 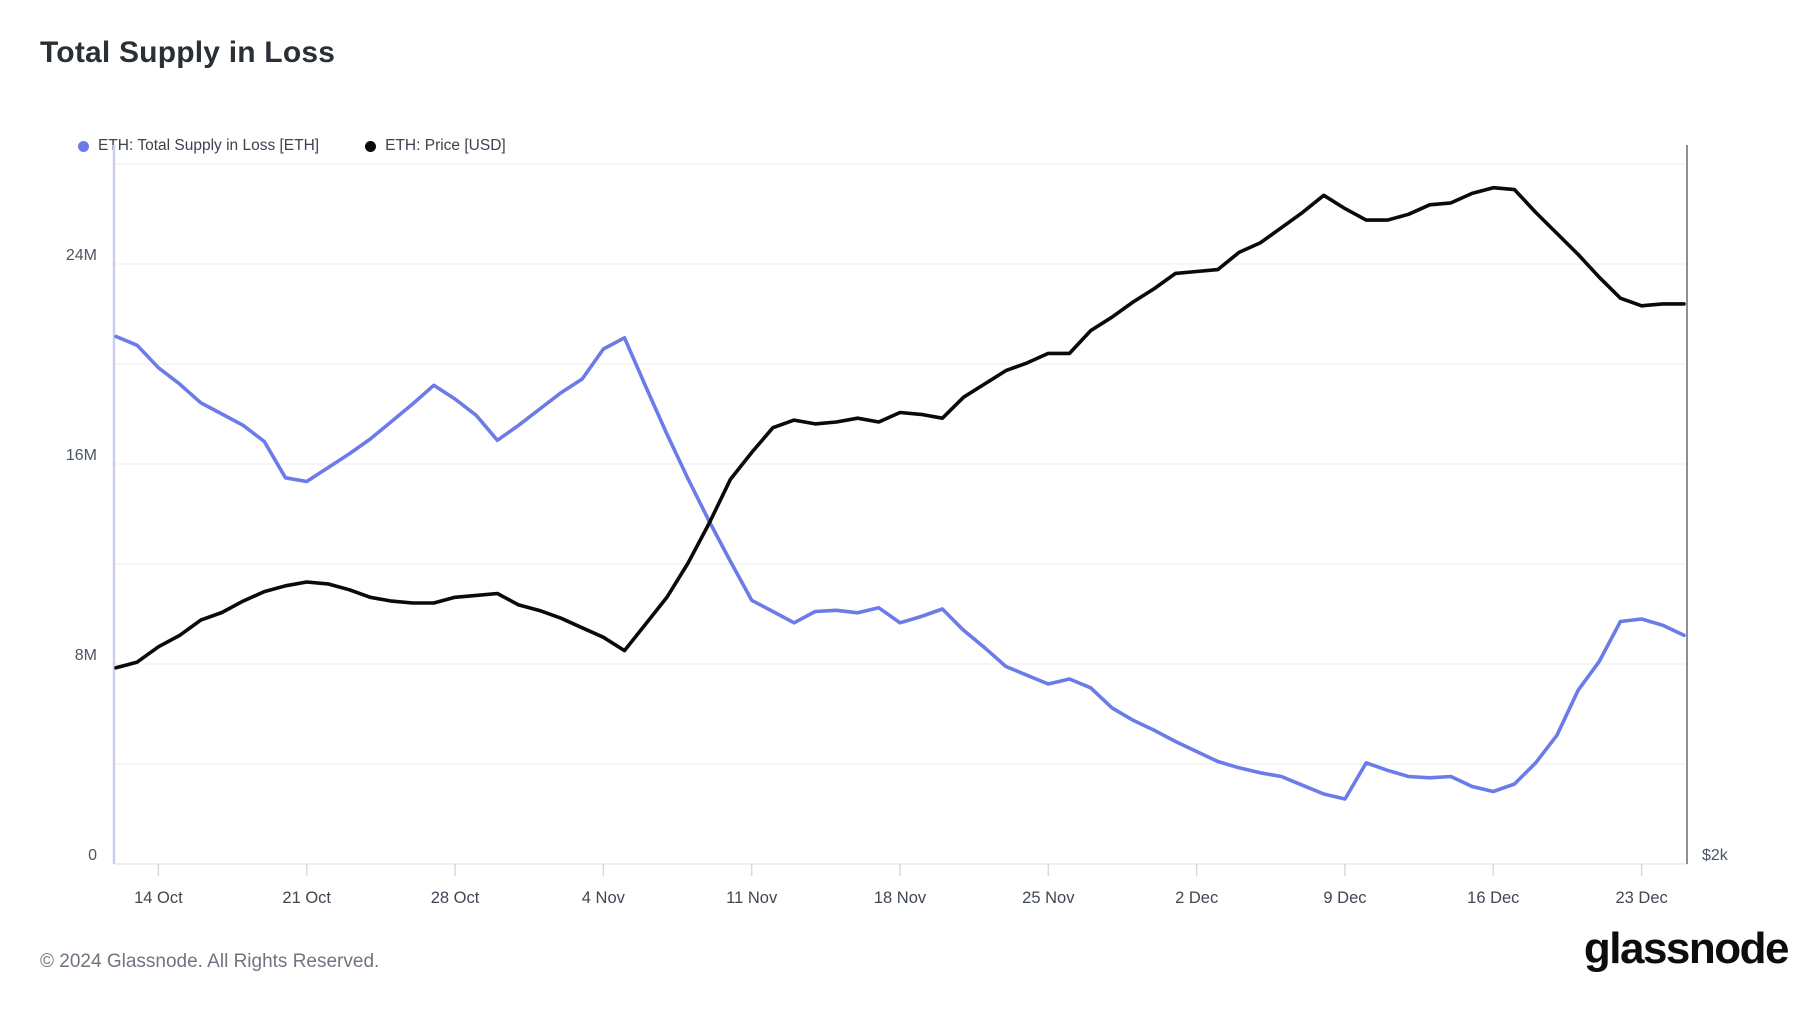 I want to click on y-axis-label: 0, so click(x=92, y=855).